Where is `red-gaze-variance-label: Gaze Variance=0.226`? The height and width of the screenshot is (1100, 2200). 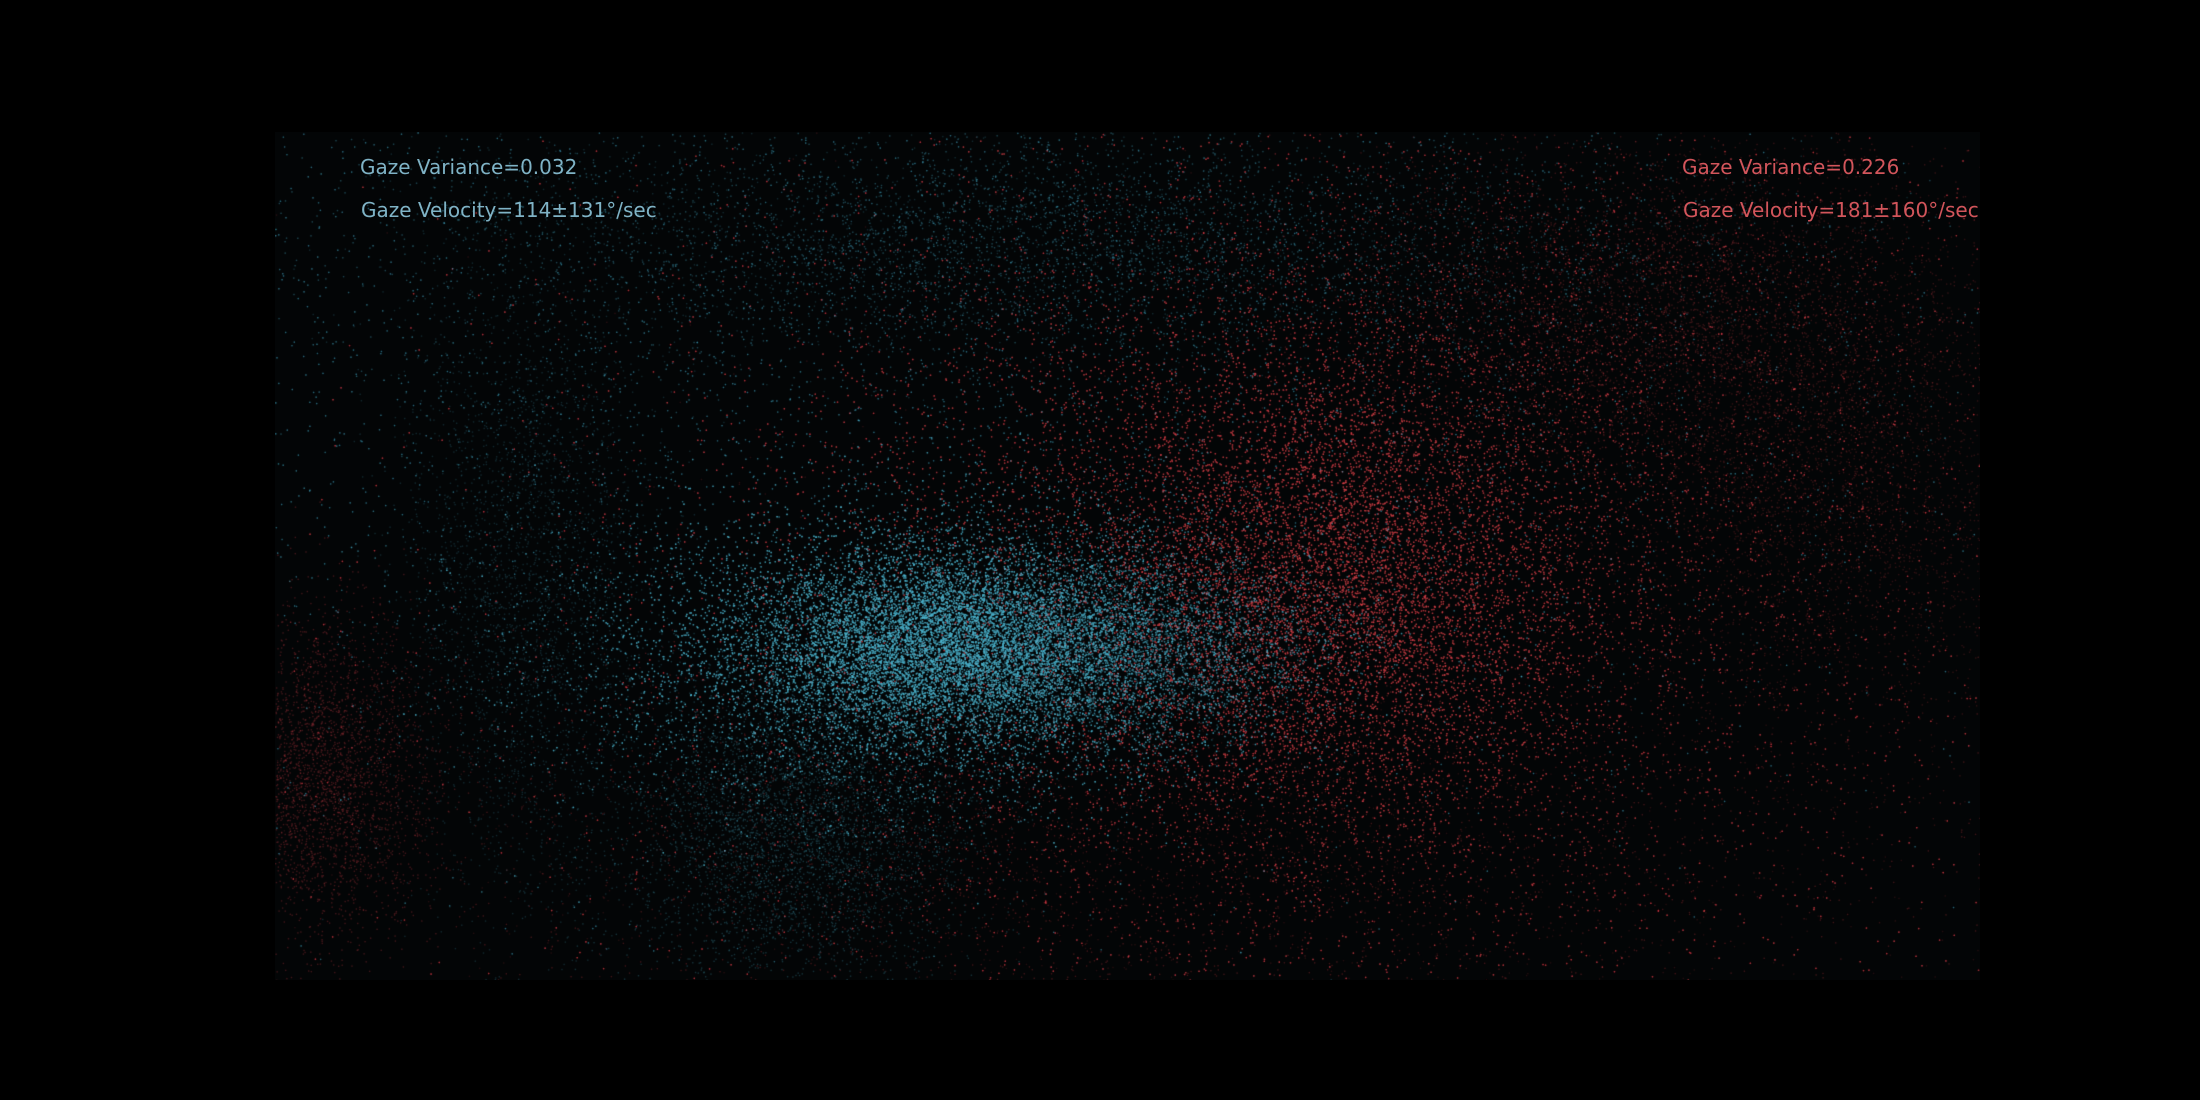 red-gaze-variance-label: Gaze Variance=0.226 is located at coordinates (1791, 167).